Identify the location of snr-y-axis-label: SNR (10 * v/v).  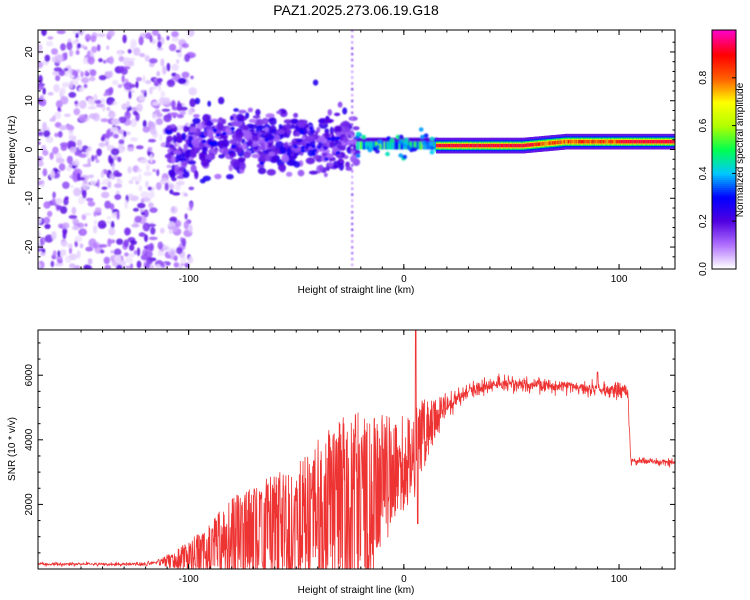
(12, 449).